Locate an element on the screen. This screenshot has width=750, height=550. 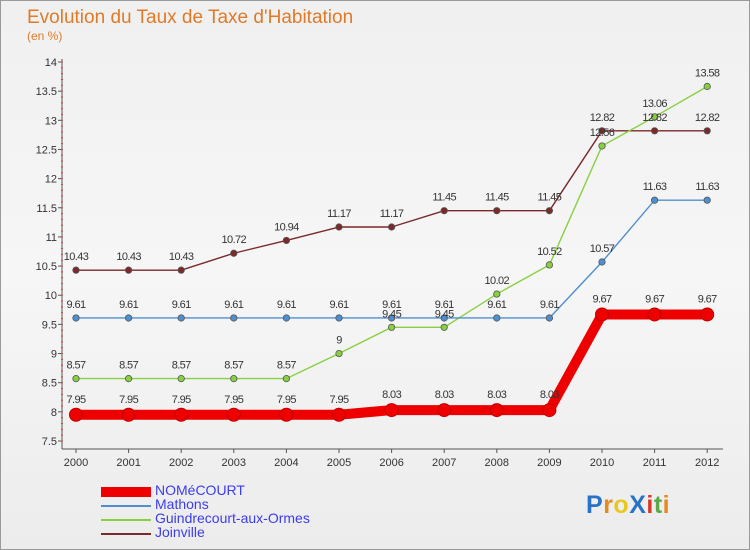
x-tick-label: 2007 is located at coordinates (444, 463).